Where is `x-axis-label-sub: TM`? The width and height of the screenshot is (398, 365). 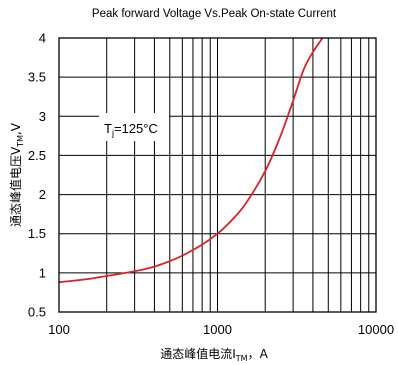 x-axis-label-sub: TM is located at coordinates (241, 358).